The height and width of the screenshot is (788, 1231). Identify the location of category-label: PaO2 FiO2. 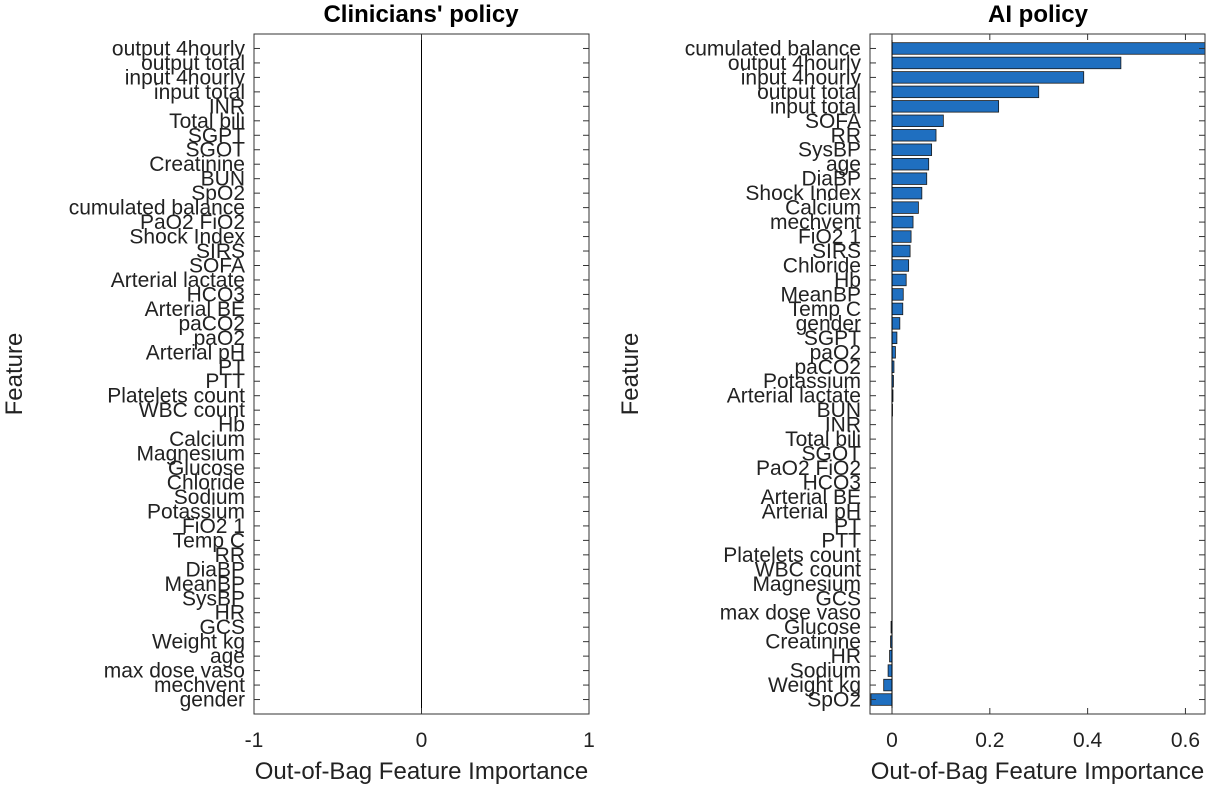
(808, 468).